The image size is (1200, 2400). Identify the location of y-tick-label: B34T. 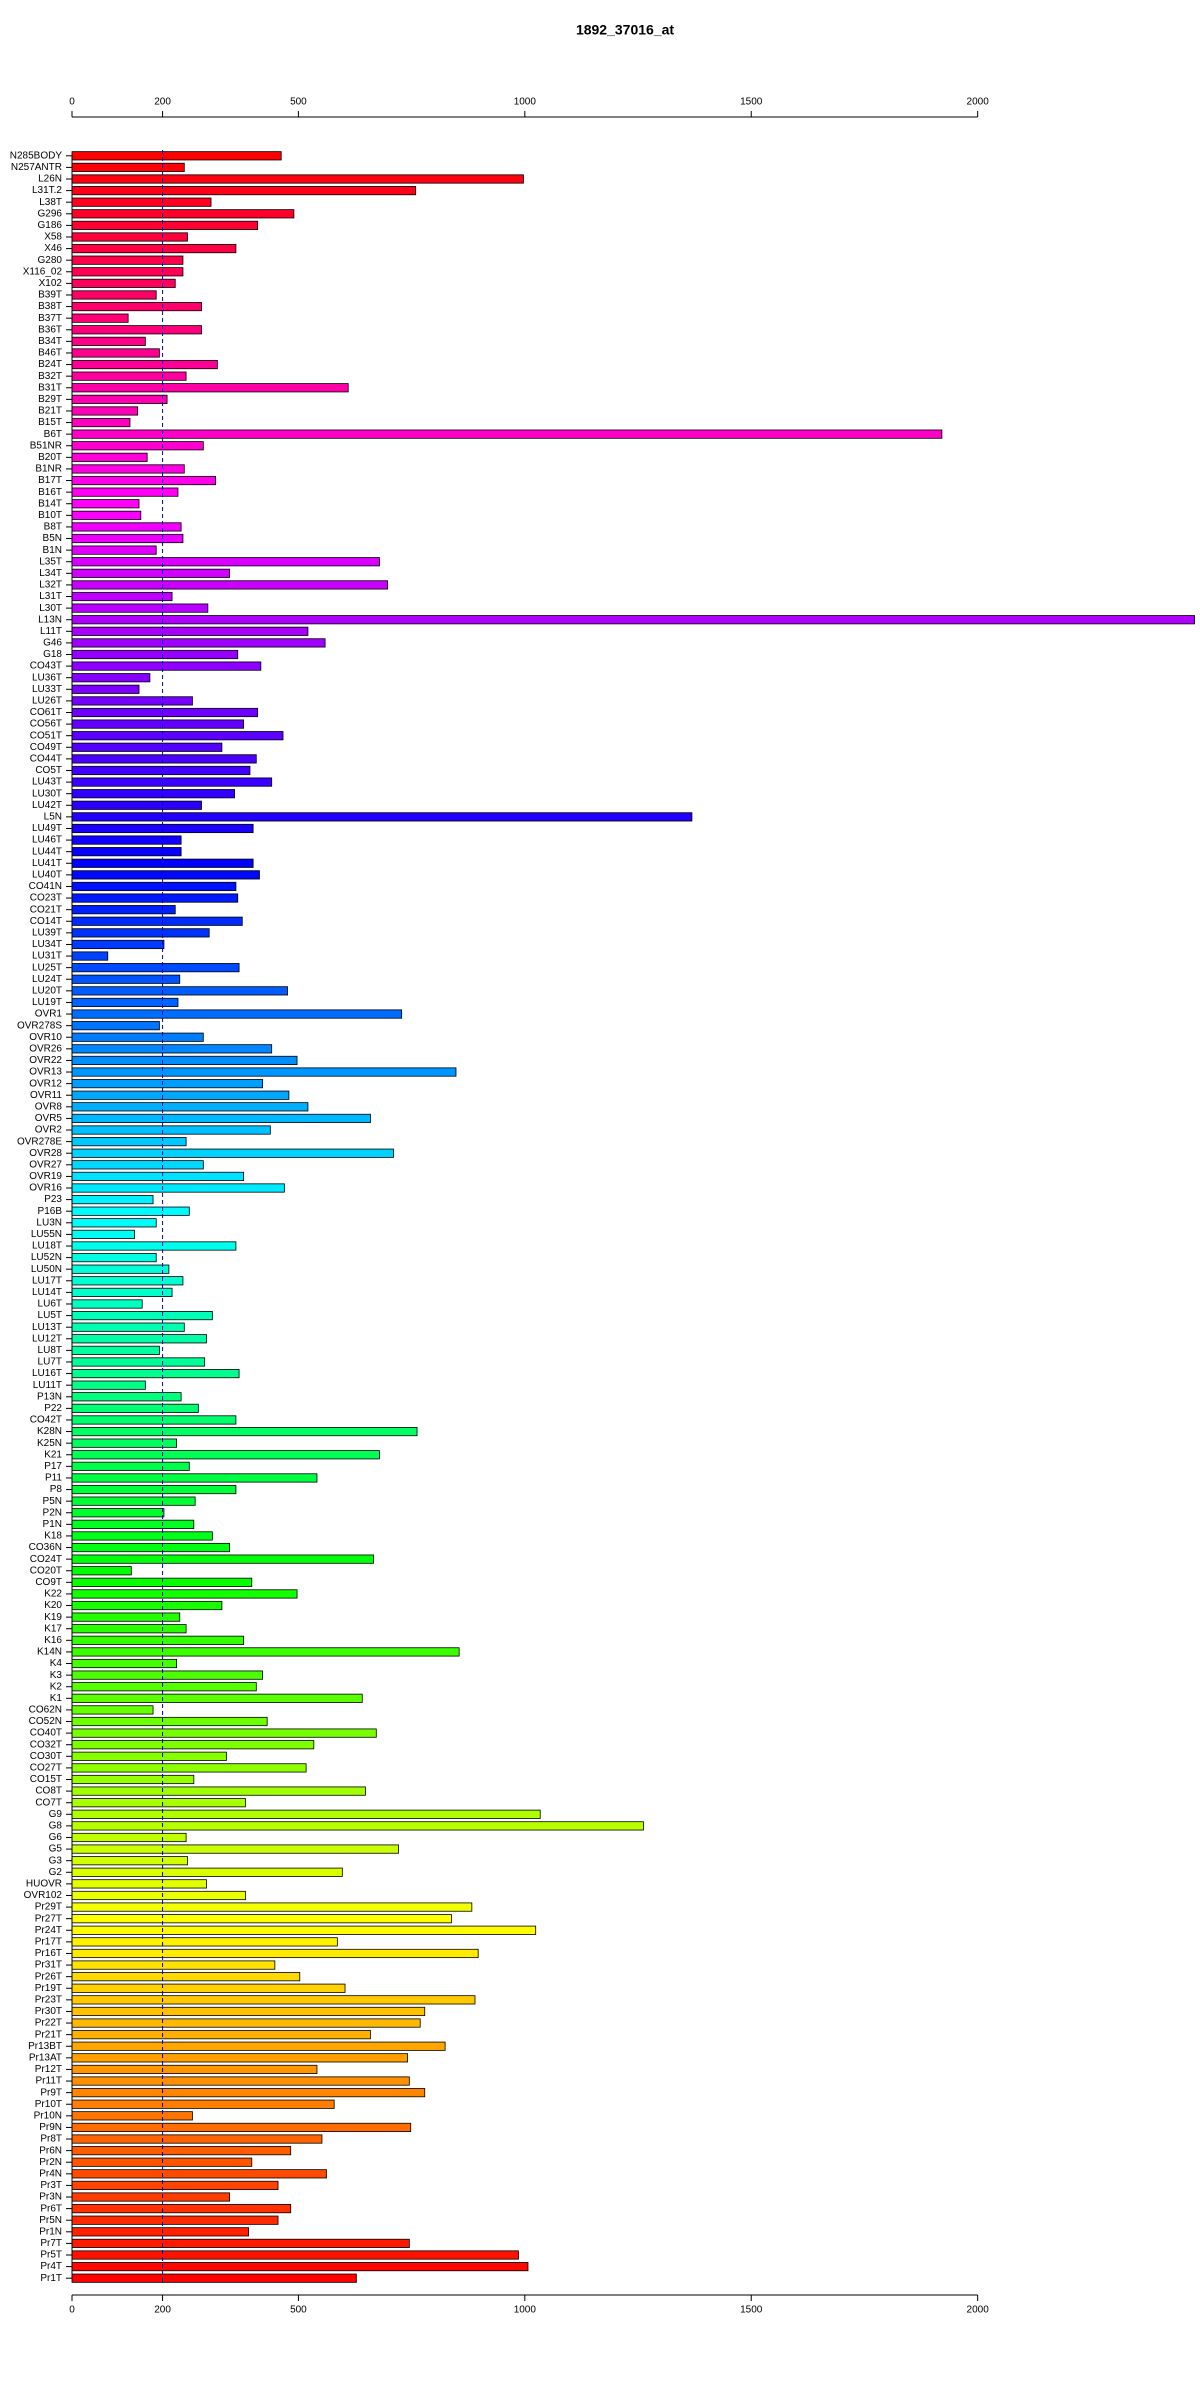
(50, 341).